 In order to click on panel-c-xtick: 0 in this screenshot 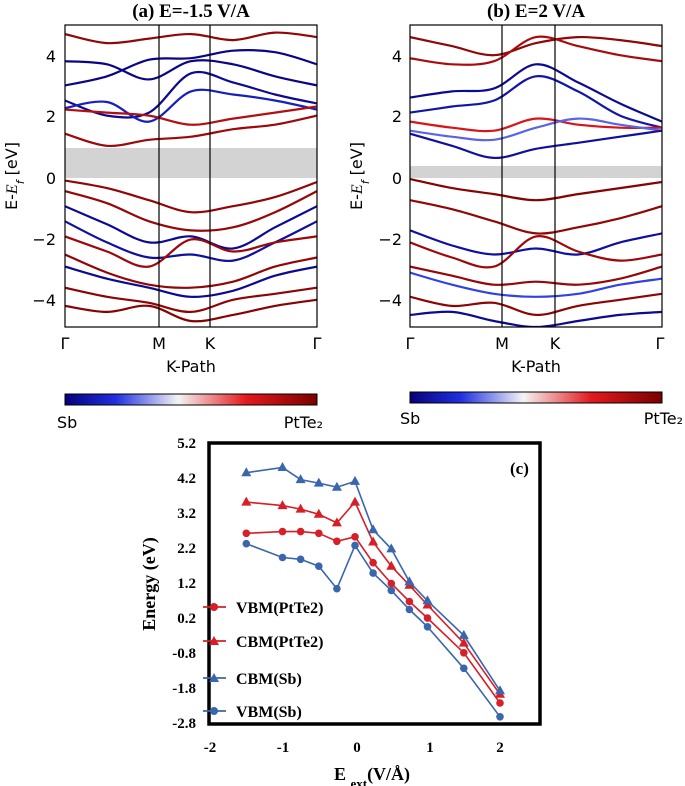, I will do `click(357, 748)`.